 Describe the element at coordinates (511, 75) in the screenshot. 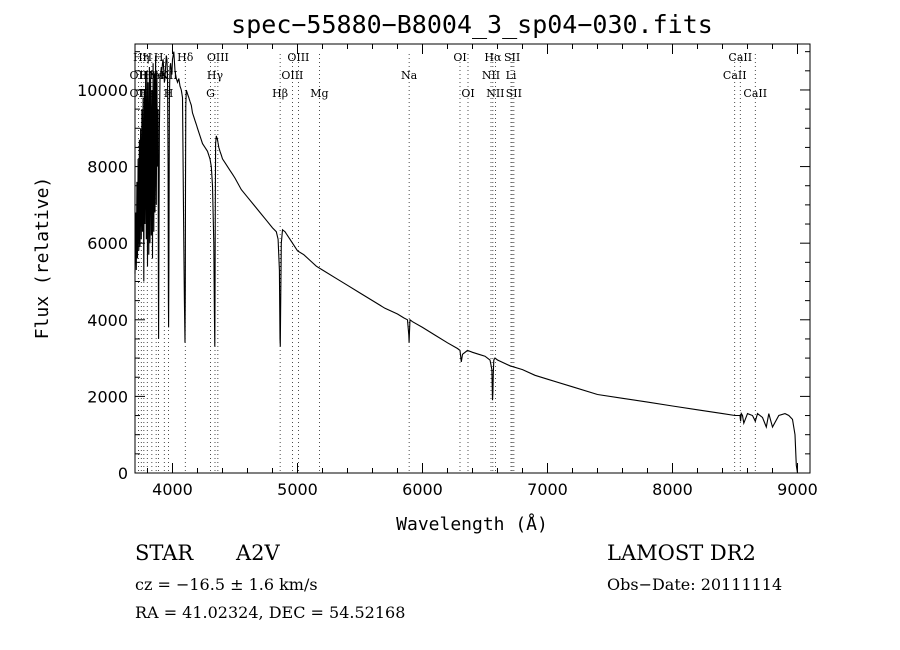

I see `line-label: Li` at that location.